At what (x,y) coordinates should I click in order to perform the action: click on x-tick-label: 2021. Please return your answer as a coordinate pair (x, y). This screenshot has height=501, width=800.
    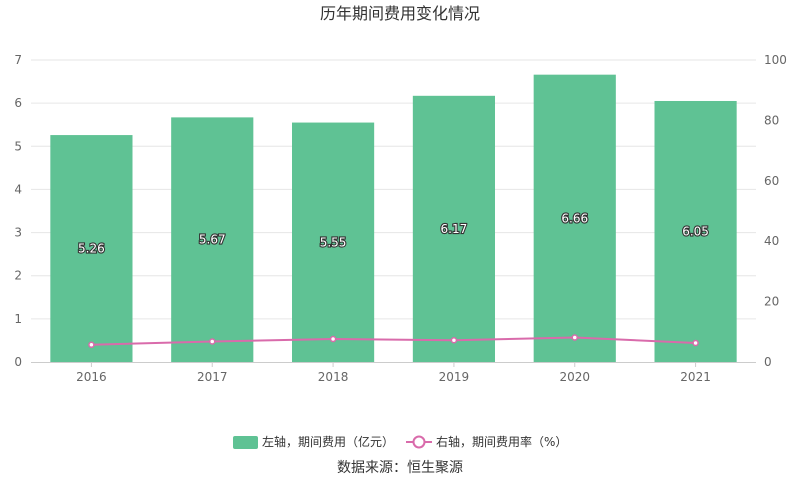
    Looking at the image, I should click on (695, 377).